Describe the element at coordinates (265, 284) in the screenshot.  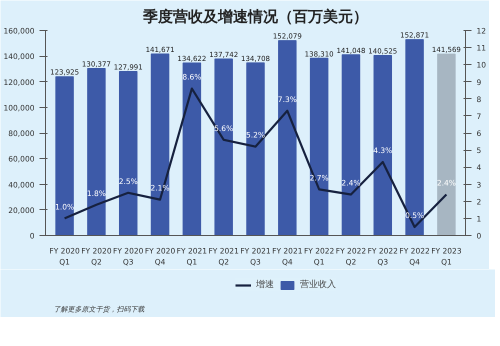
I see `legend-label: 增速` at that location.